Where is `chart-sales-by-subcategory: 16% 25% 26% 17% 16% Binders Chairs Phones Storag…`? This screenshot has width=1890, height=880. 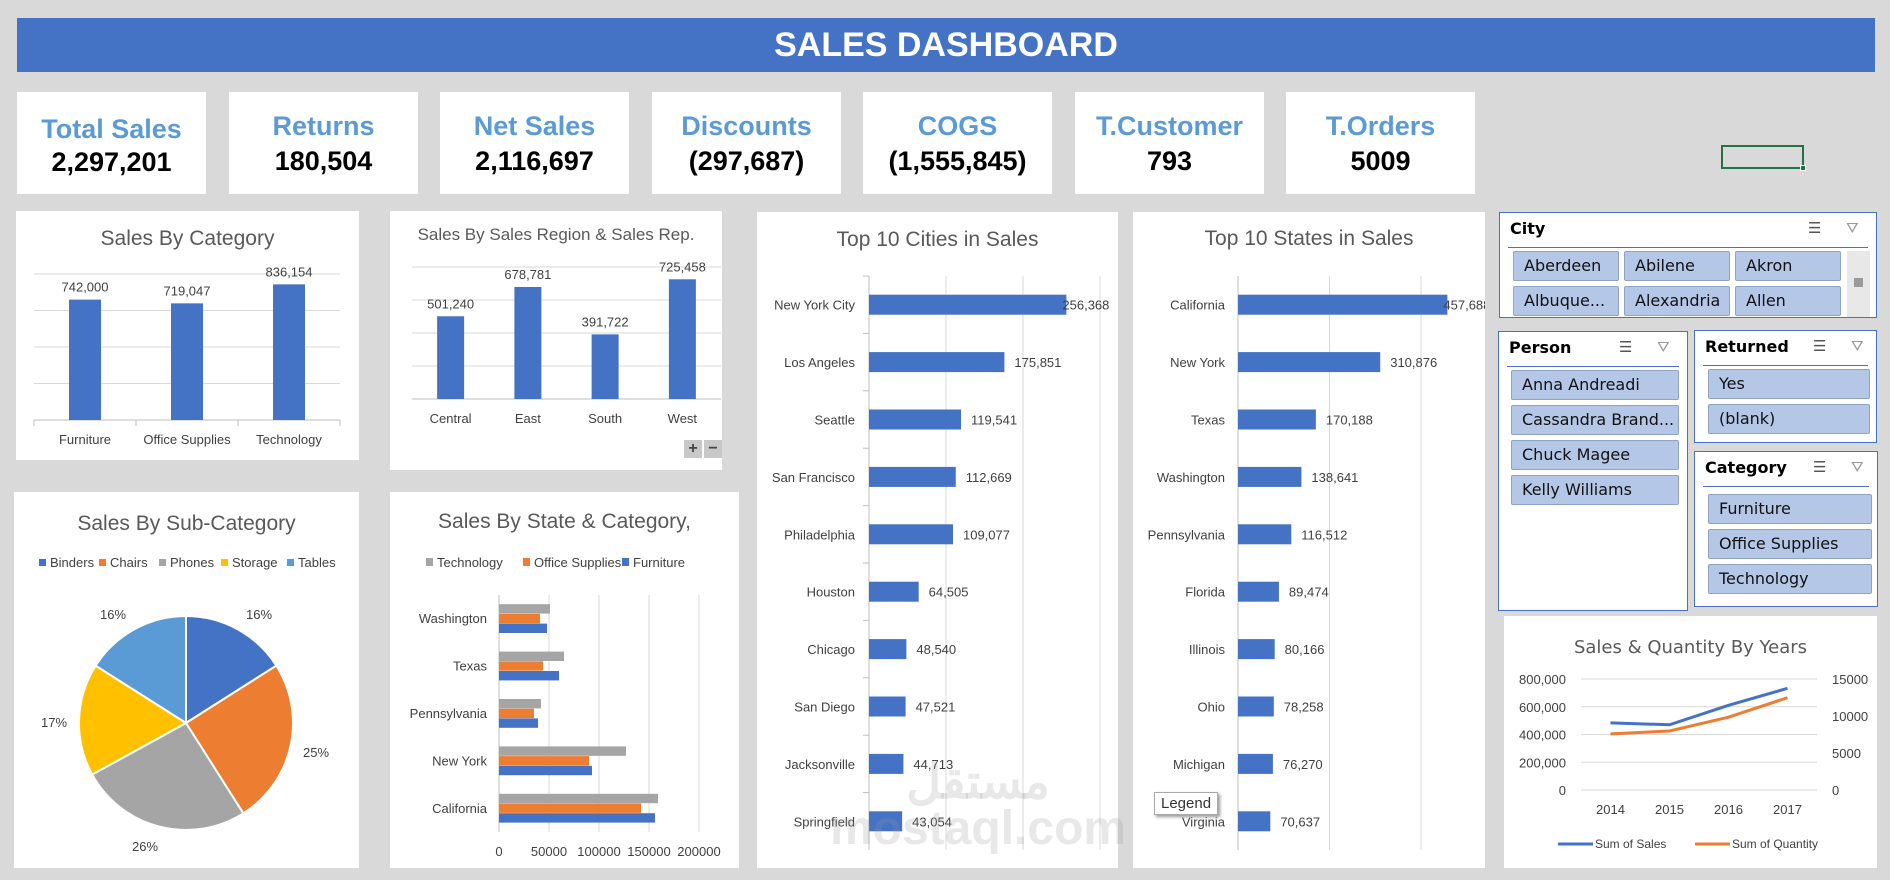
chart-sales-by-subcategory: 16% 25% 26% 17% 16% Binders Chairs Phones Storag… is located at coordinates (186, 680).